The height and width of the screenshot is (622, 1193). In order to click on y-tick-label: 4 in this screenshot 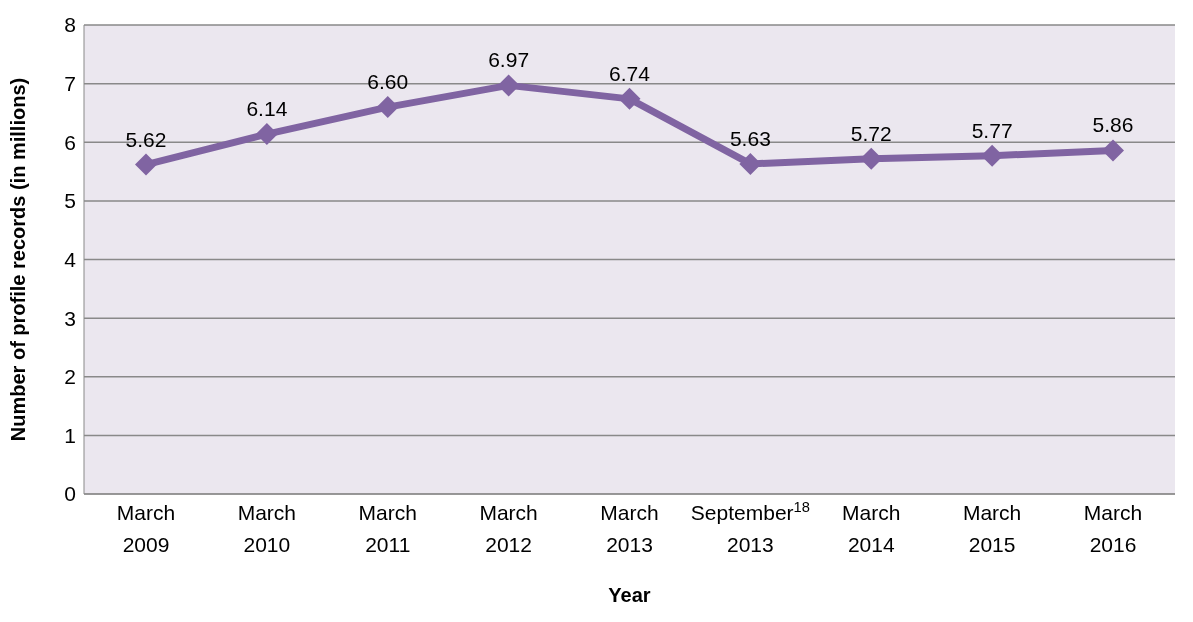, I will do `click(70, 259)`.